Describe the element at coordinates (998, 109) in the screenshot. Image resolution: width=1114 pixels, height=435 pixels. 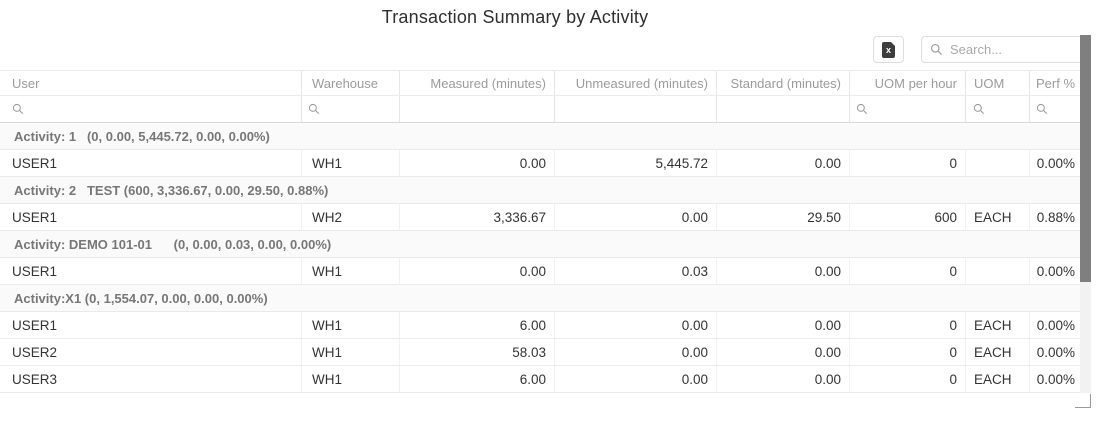
I see `filter-cell-uom` at that location.